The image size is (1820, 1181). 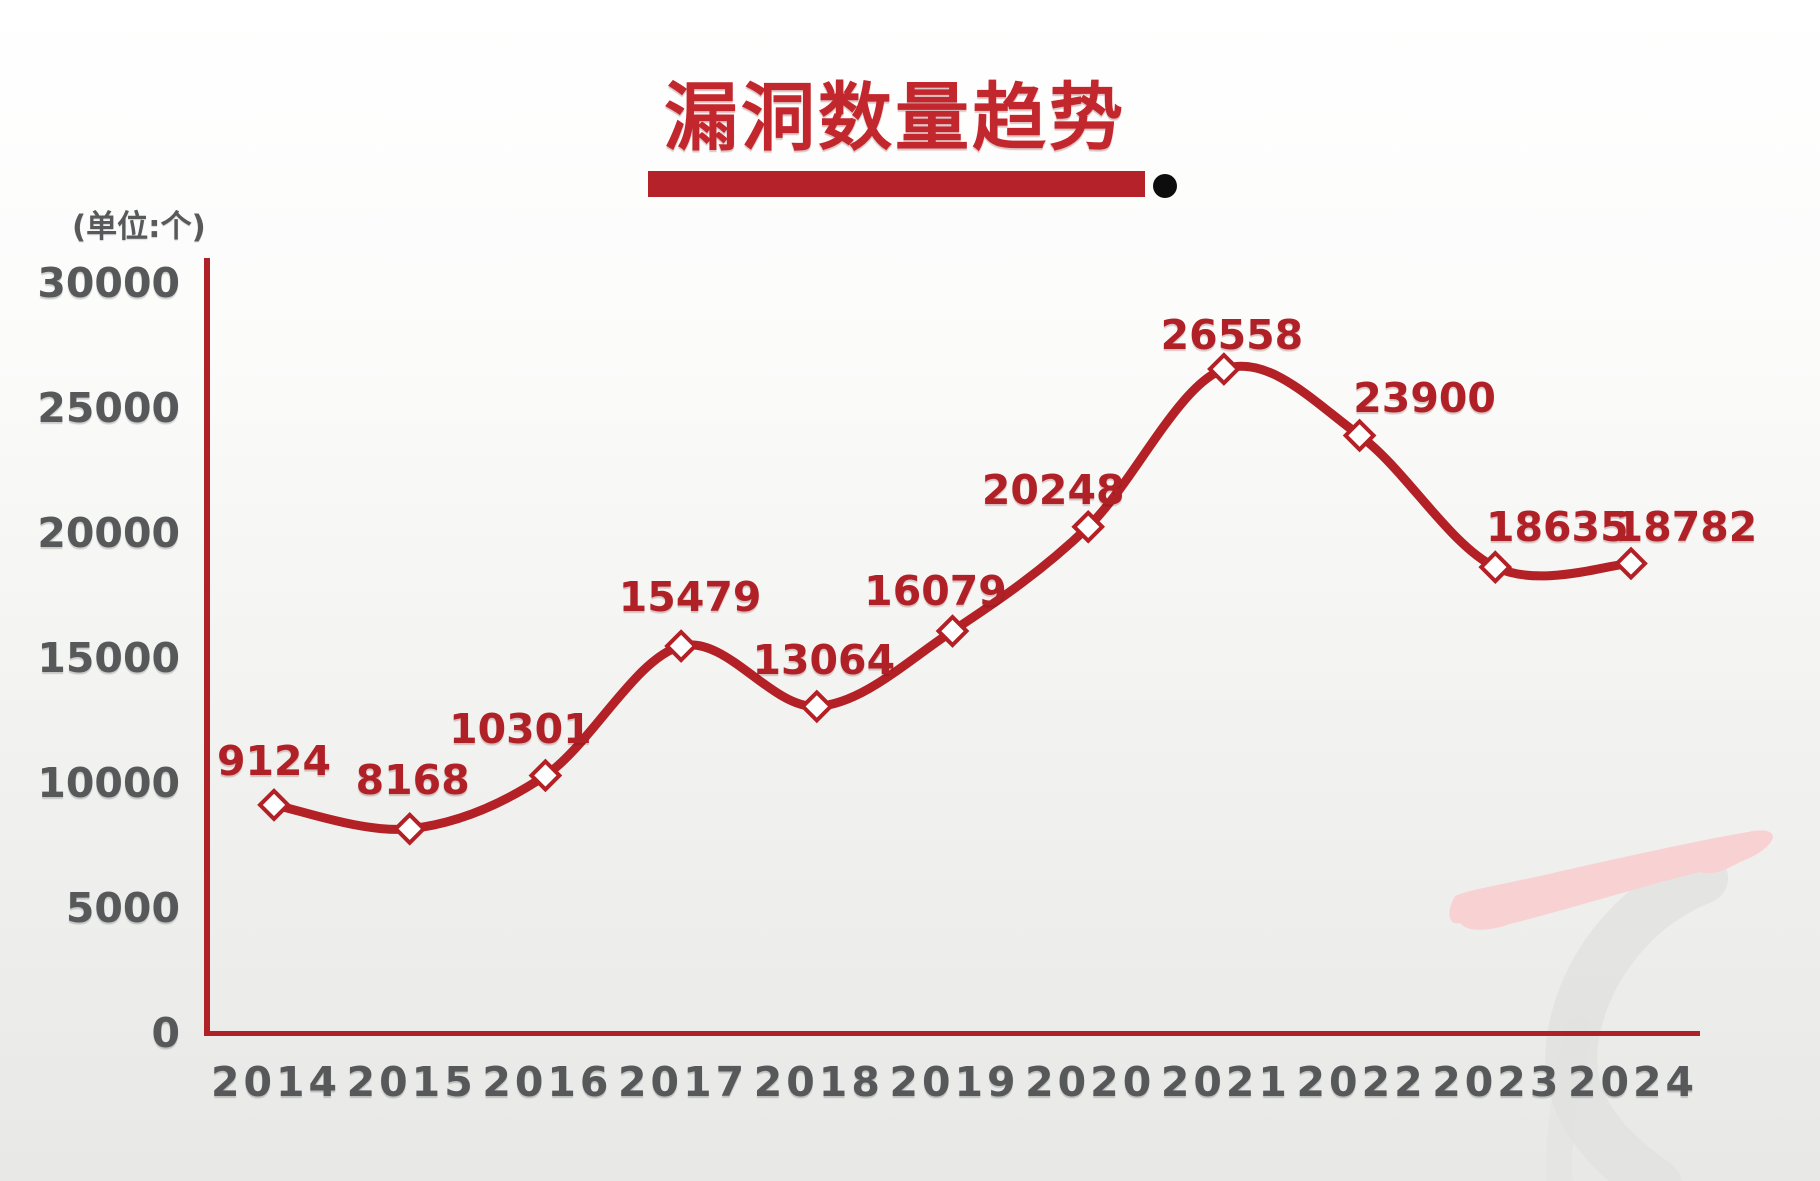 What do you see at coordinates (520, 729) in the screenshot?
I see `data-label-2016: 10301` at bounding box center [520, 729].